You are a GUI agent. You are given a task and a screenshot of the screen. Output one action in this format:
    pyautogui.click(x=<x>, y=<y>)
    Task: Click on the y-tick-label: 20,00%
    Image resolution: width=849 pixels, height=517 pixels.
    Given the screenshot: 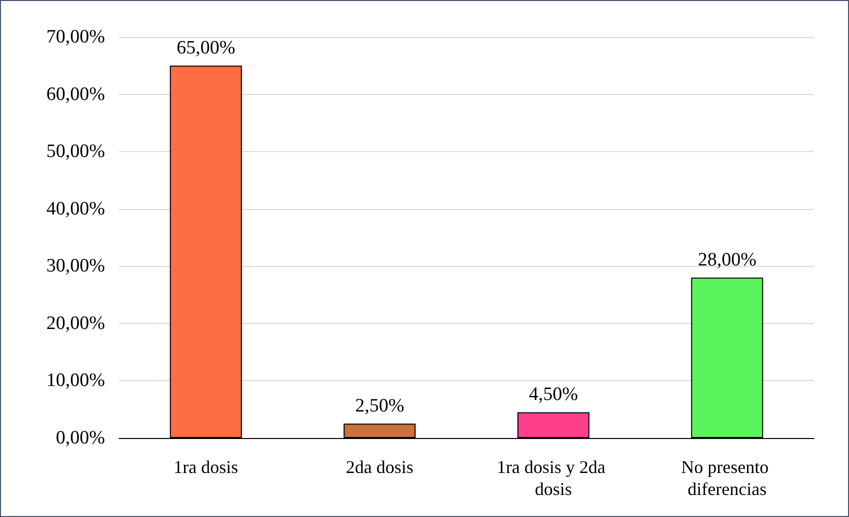 What is the action you would take?
    pyautogui.click(x=76, y=323)
    